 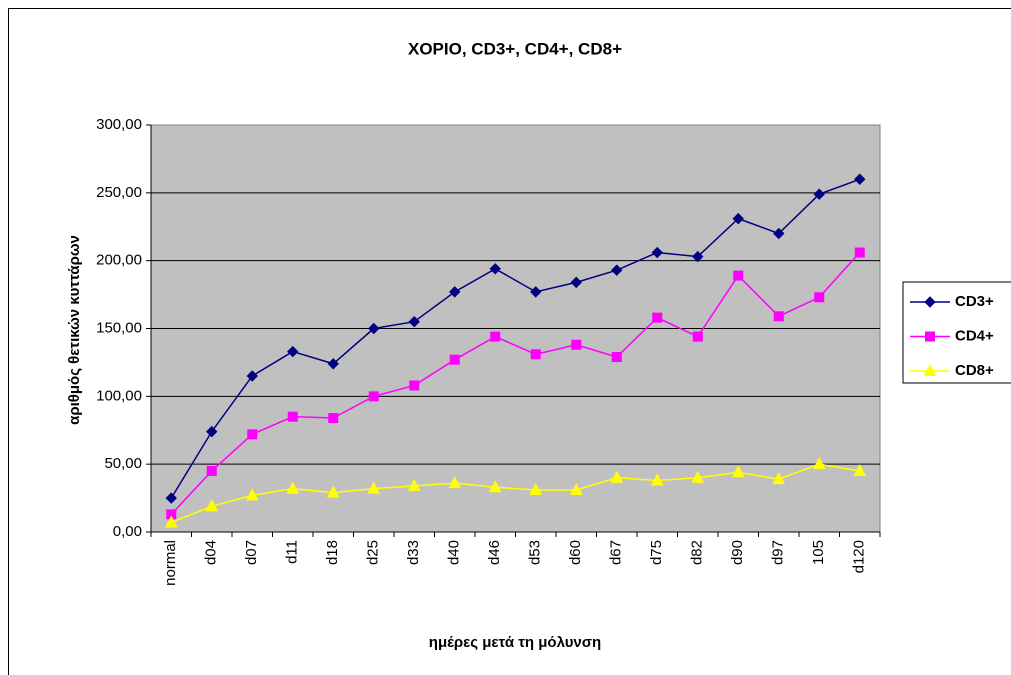 What do you see at coordinates (119, 327) in the screenshot?
I see `y-tick-label: 150,00` at bounding box center [119, 327].